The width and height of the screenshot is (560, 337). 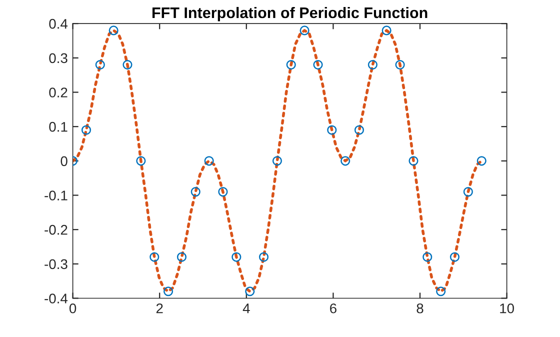 I want to click on y-tick-label: 0.3, so click(x=58, y=58).